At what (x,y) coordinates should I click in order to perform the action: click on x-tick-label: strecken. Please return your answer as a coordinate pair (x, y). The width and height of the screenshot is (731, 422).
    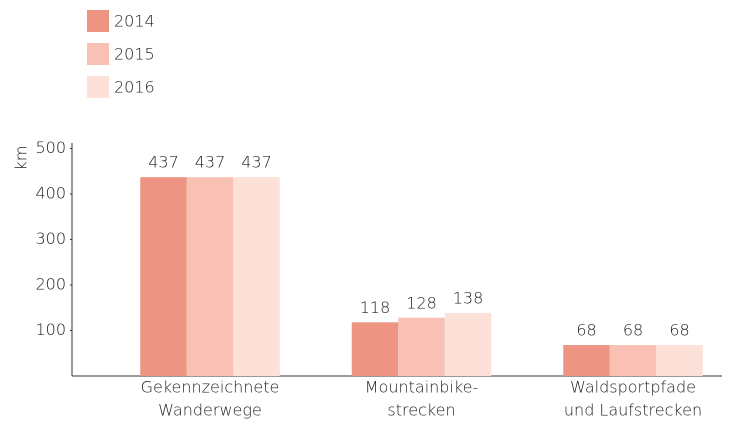
    Looking at the image, I should click on (421, 410).